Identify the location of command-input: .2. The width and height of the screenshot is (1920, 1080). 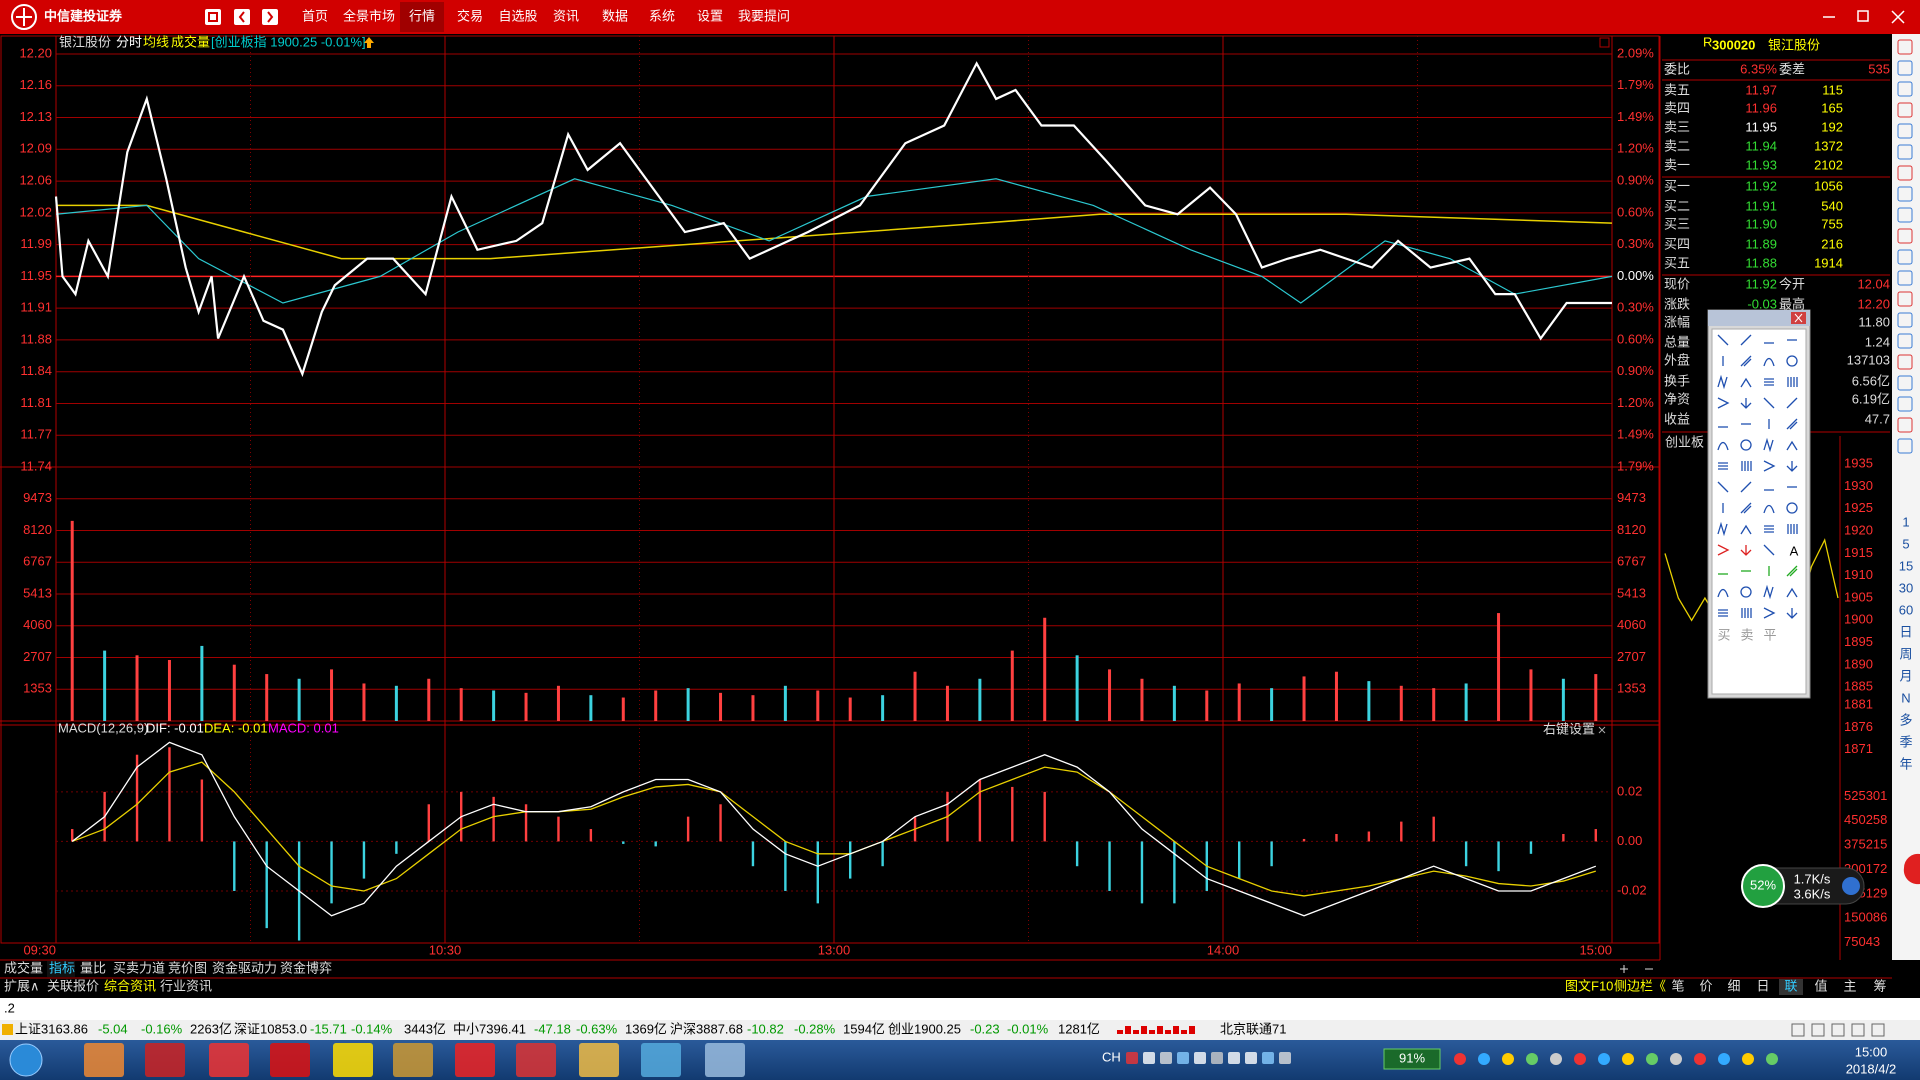
(9, 1007).